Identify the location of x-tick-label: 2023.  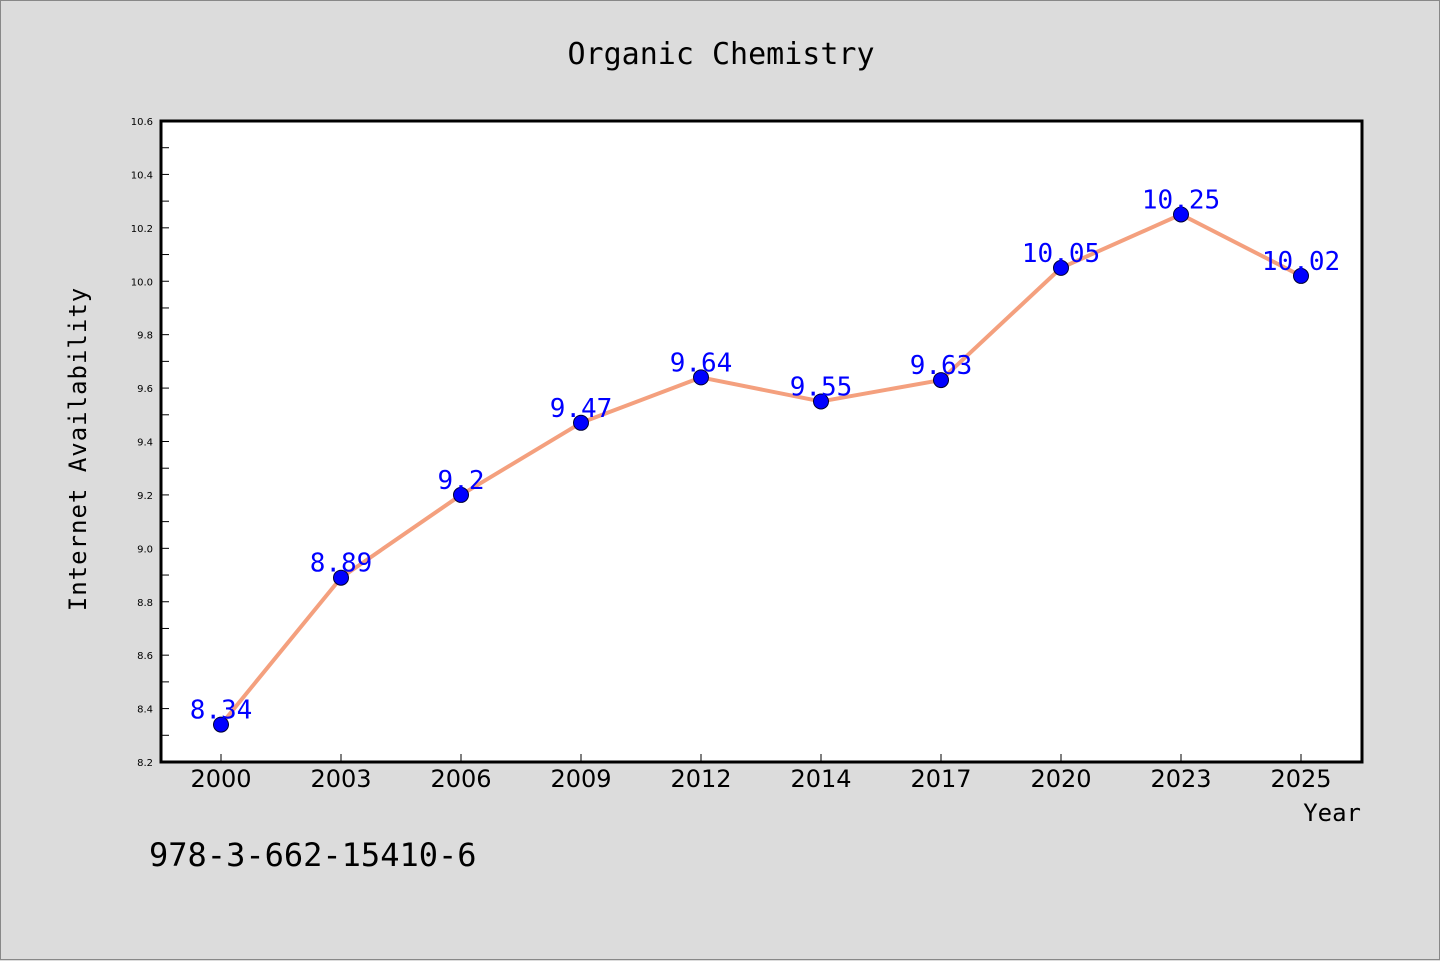
(1180, 779).